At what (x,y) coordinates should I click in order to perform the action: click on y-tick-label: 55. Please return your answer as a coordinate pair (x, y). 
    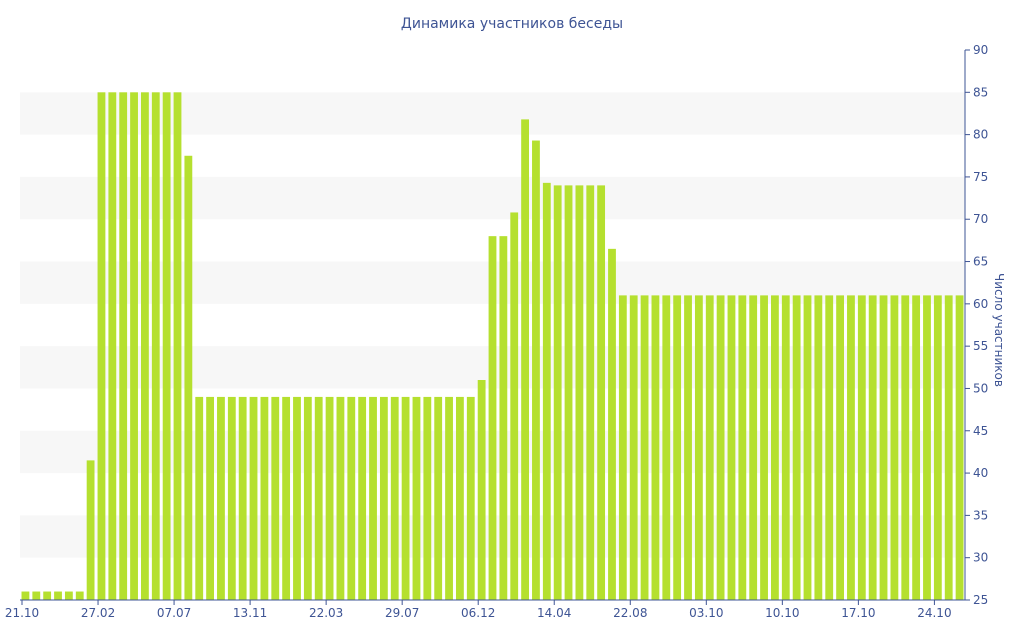
    Looking at the image, I should click on (980, 346).